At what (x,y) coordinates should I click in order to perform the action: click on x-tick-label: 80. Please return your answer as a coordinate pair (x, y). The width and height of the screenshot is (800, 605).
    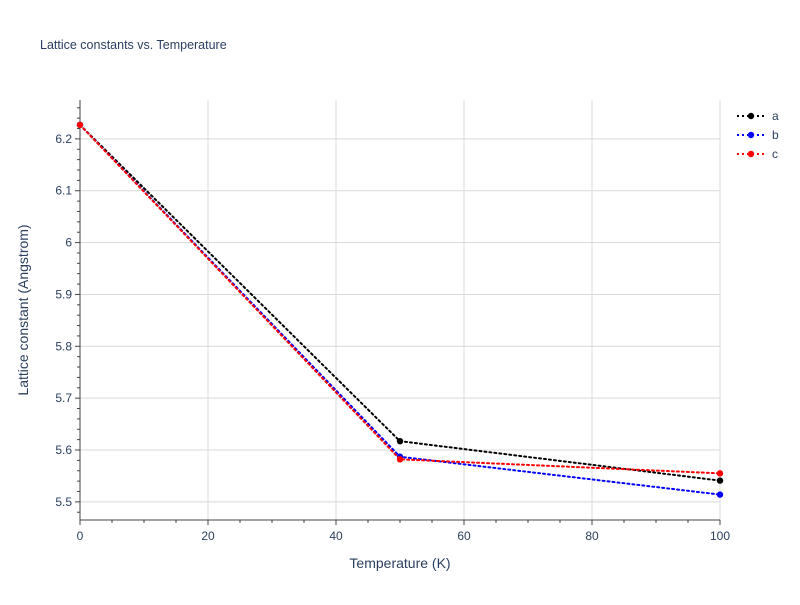
    Looking at the image, I should click on (592, 536).